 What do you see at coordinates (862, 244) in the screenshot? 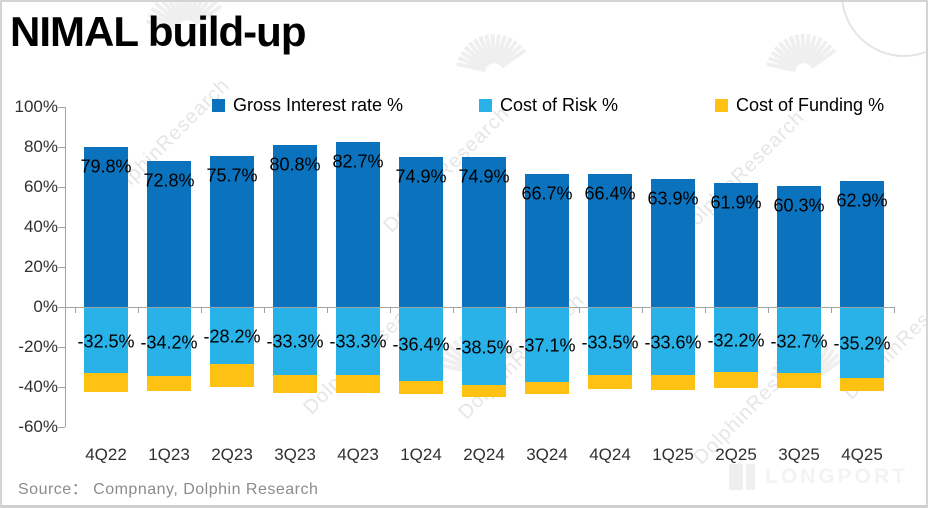
I see `bar-segment-gross-interest-4Q25` at bounding box center [862, 244].